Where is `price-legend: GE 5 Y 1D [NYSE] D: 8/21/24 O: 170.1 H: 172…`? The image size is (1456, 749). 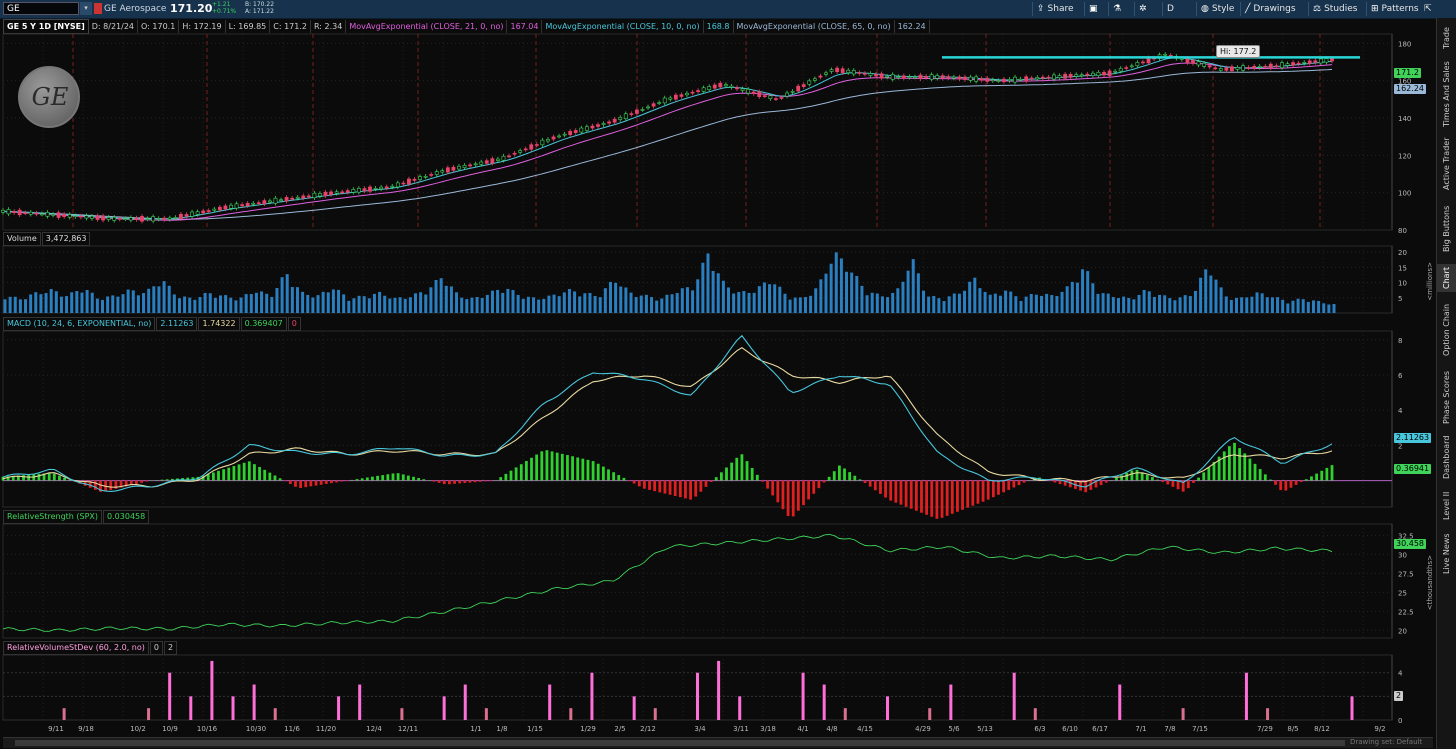
price-legend: GE 5 Y 1D [NYSE] D: 8/21/24 O: 170.1 H: 172… is located at coordinates (466, 26).